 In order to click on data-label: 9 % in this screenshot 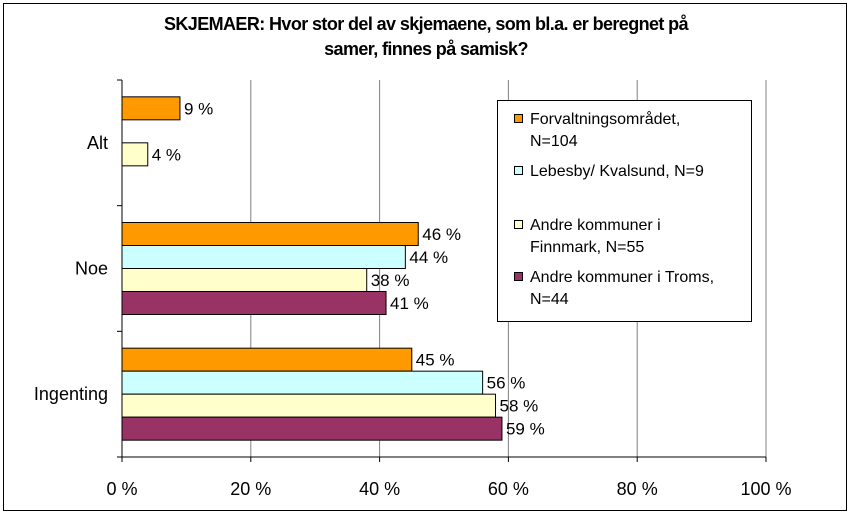, I will do `click(198, 108)`.